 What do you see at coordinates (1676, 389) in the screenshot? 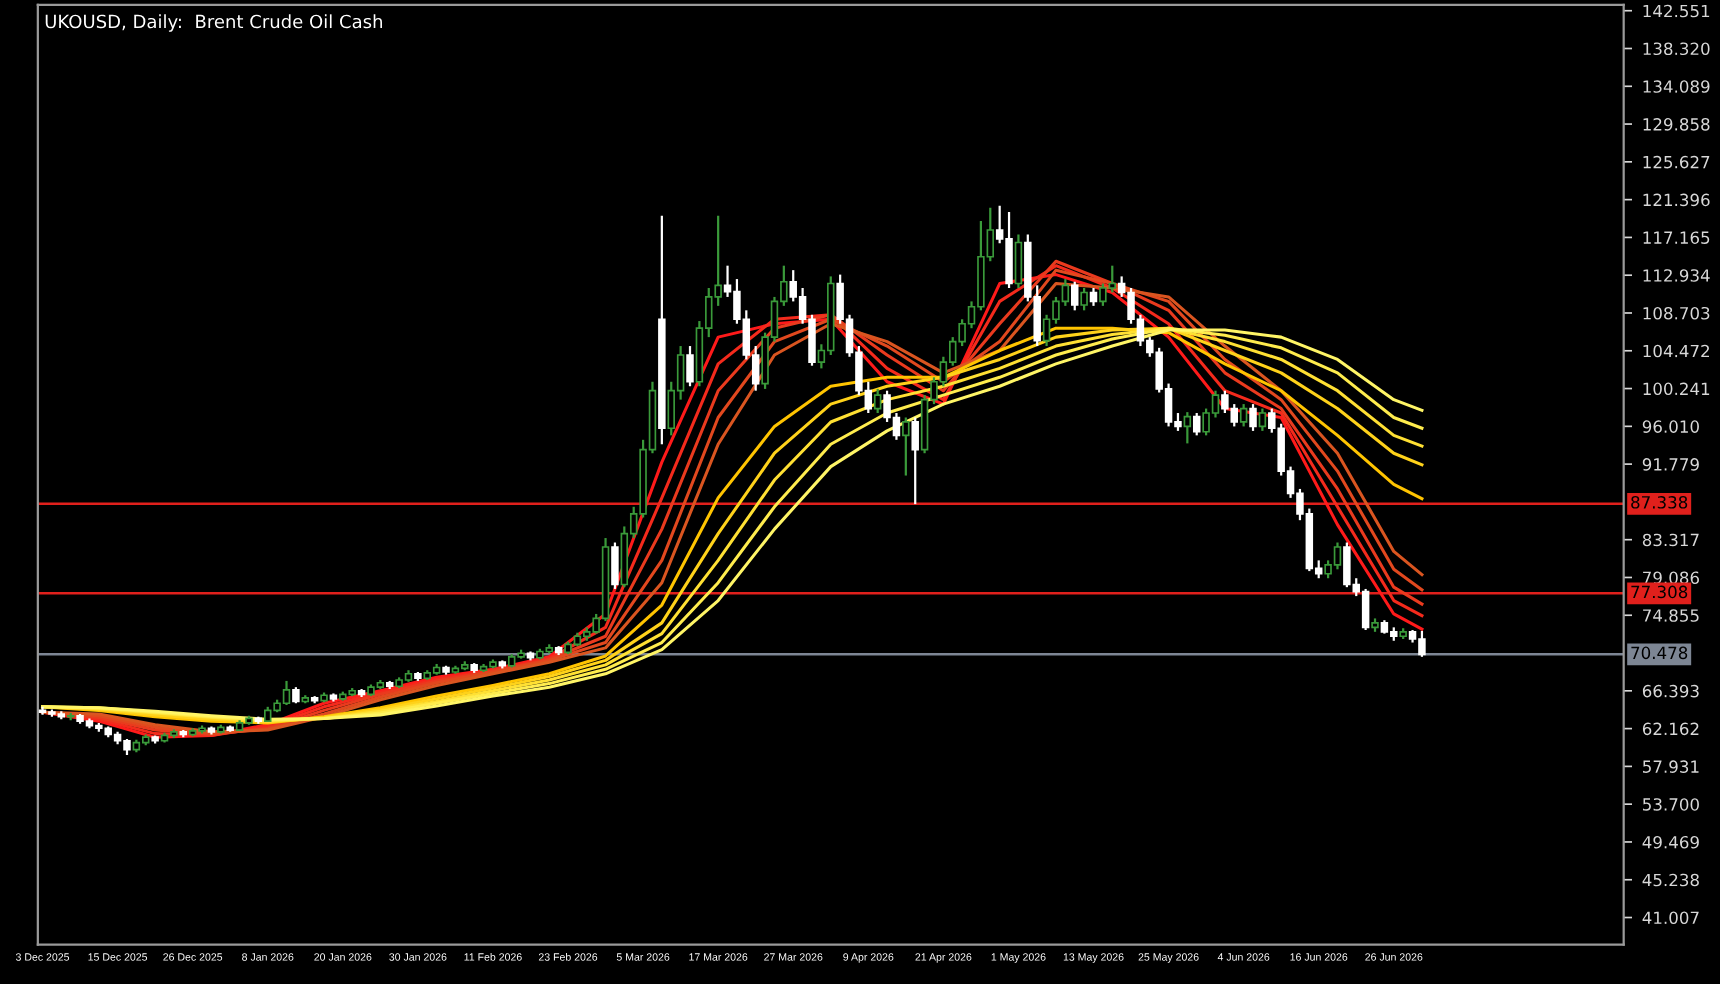
I see `y-tick-label: 100.241` at bounding box center [1676, 389].